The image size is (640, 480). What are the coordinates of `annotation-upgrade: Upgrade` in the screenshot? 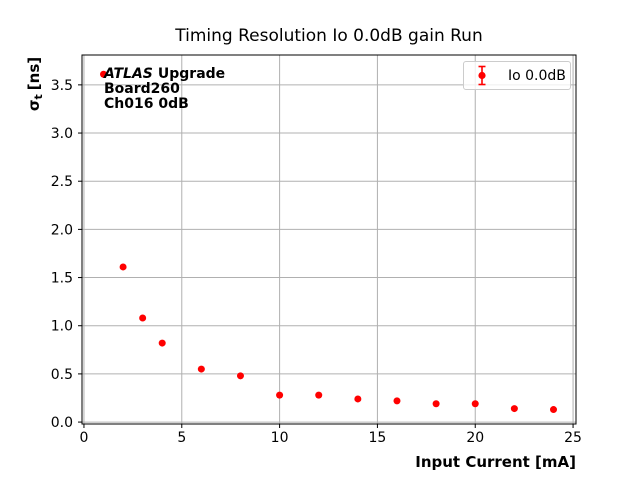 It's located at (191, 74).